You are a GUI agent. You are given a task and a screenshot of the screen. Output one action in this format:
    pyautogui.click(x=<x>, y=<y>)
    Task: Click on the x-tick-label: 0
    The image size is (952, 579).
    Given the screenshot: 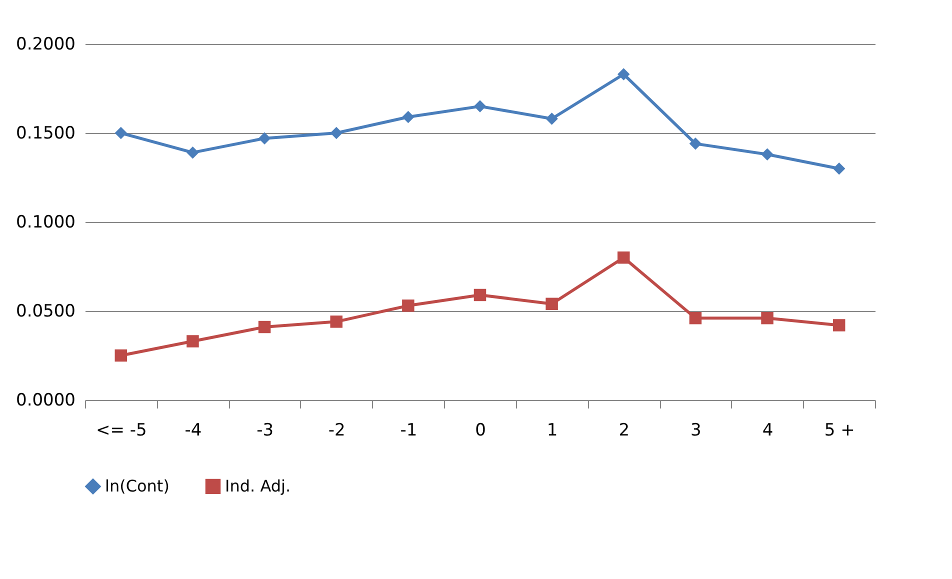 What is the action you would take?
    pyautogui.click(x=480, y=430)
    